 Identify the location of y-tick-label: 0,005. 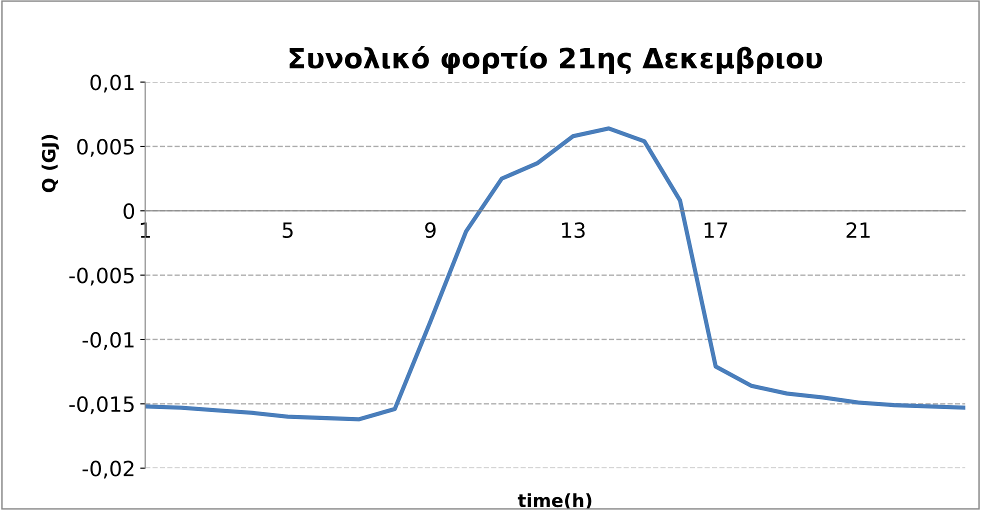
(105, 147).